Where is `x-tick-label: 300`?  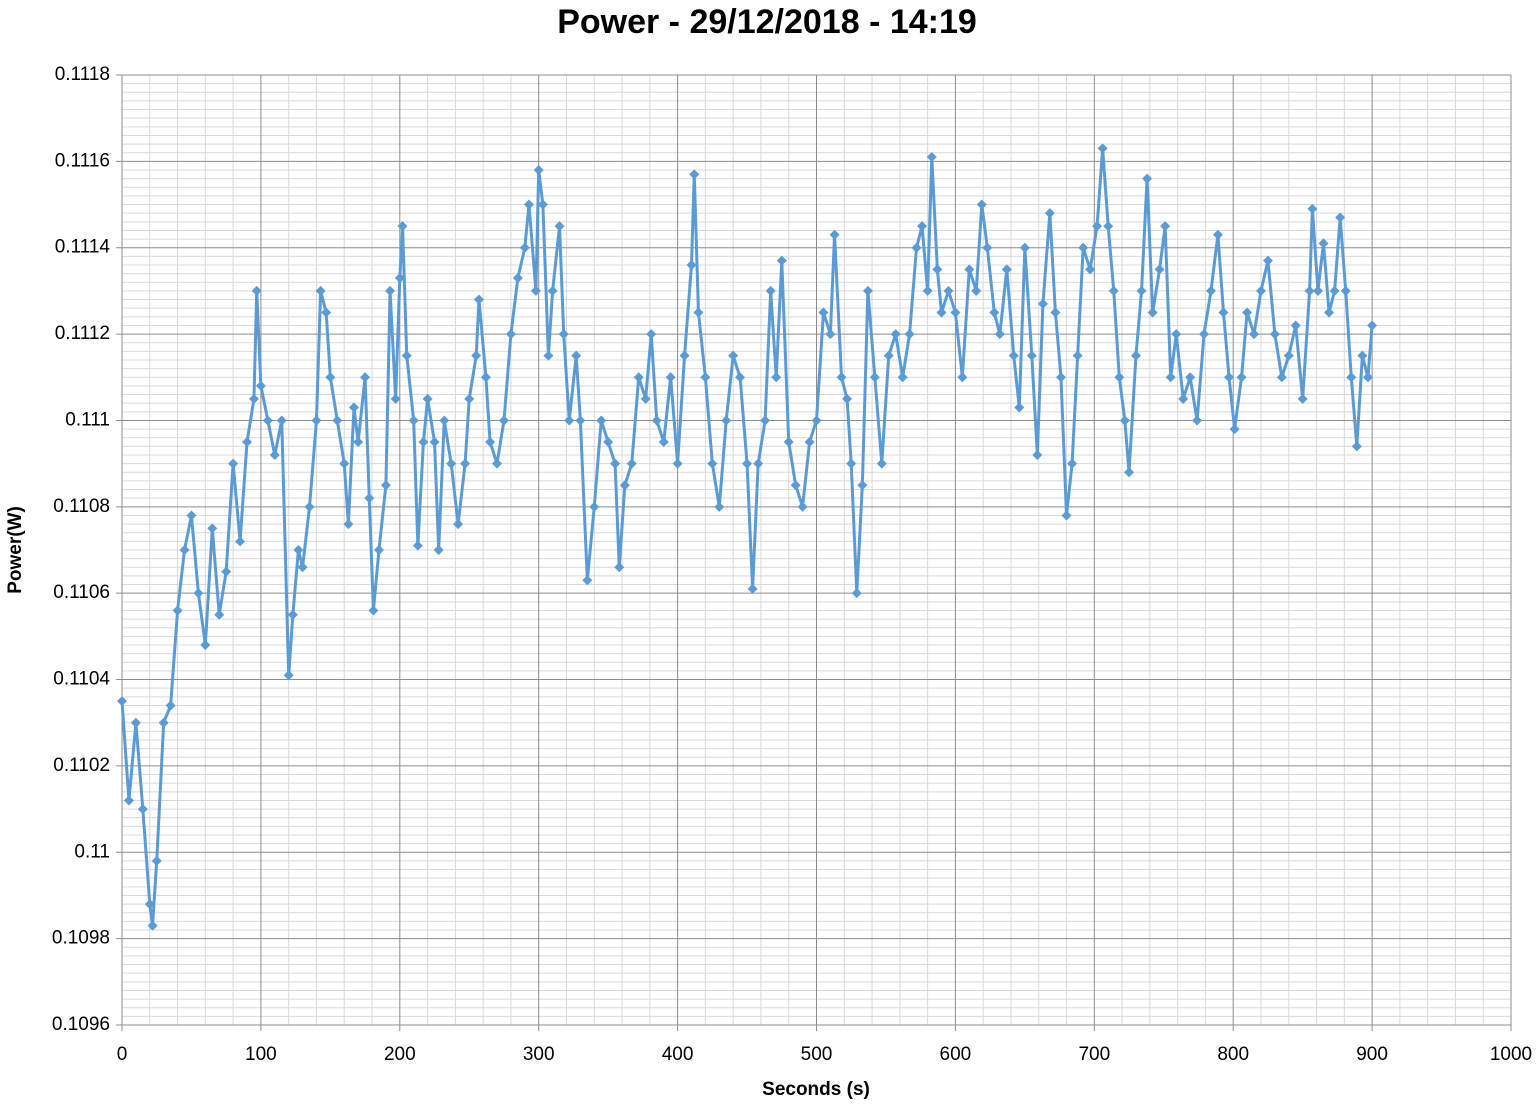
x-tick-label: 300 is located at coordinates (539, 1054).